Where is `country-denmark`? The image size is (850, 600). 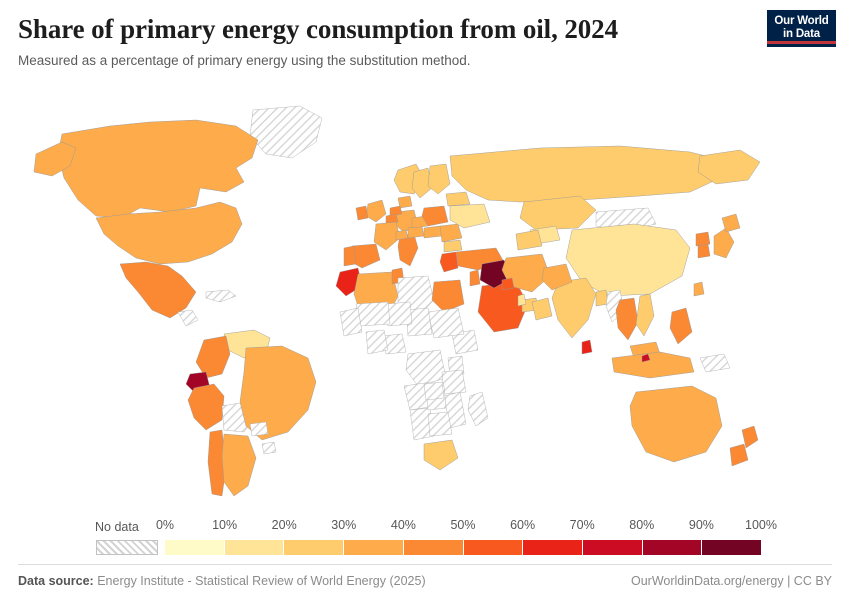 country-denmark is located at coordinates (405, 202).